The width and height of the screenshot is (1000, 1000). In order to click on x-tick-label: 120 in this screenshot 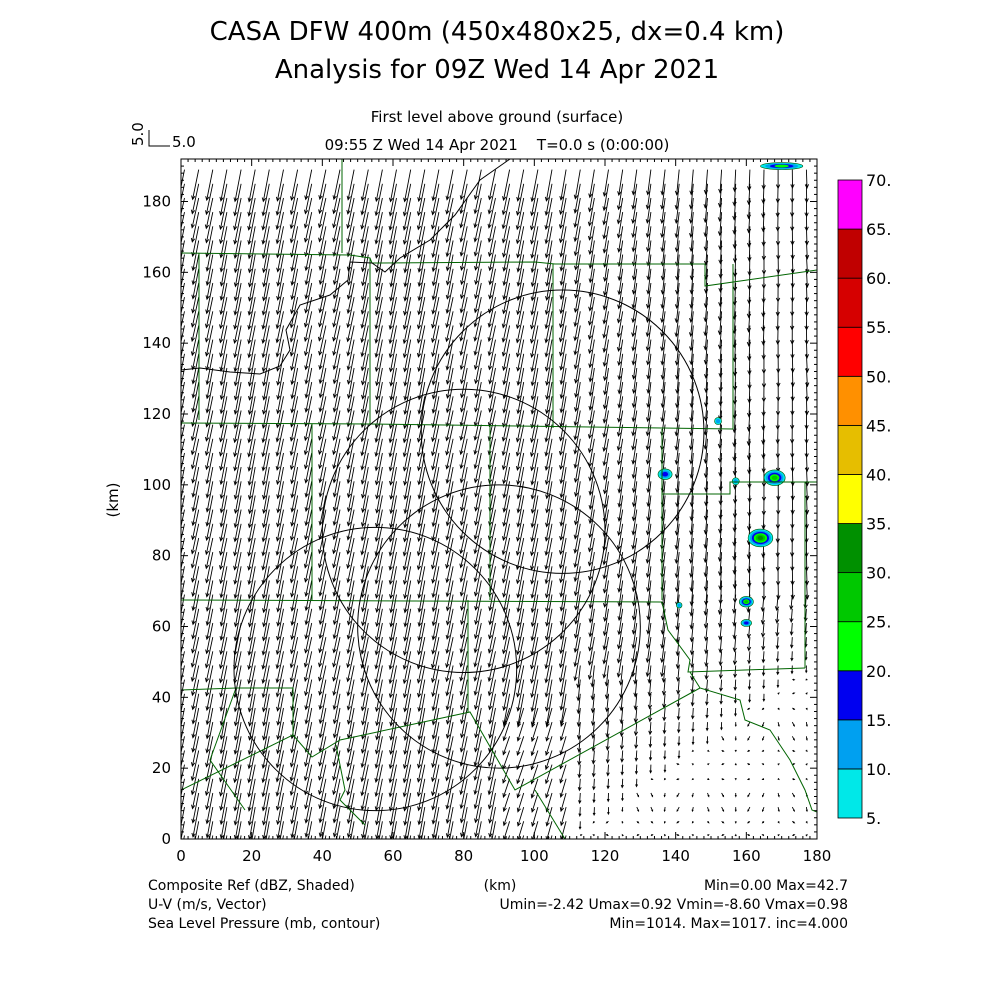, I will do `click(605, 856)`.